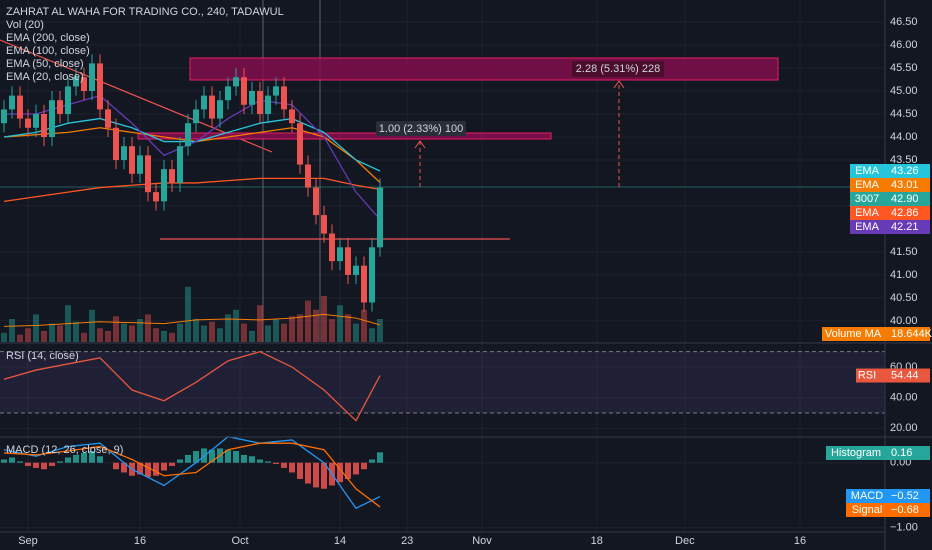  Describe the element at coordinates (905, 496) in the screenshot. I see `macd-tag-value: −0.52` at that location.